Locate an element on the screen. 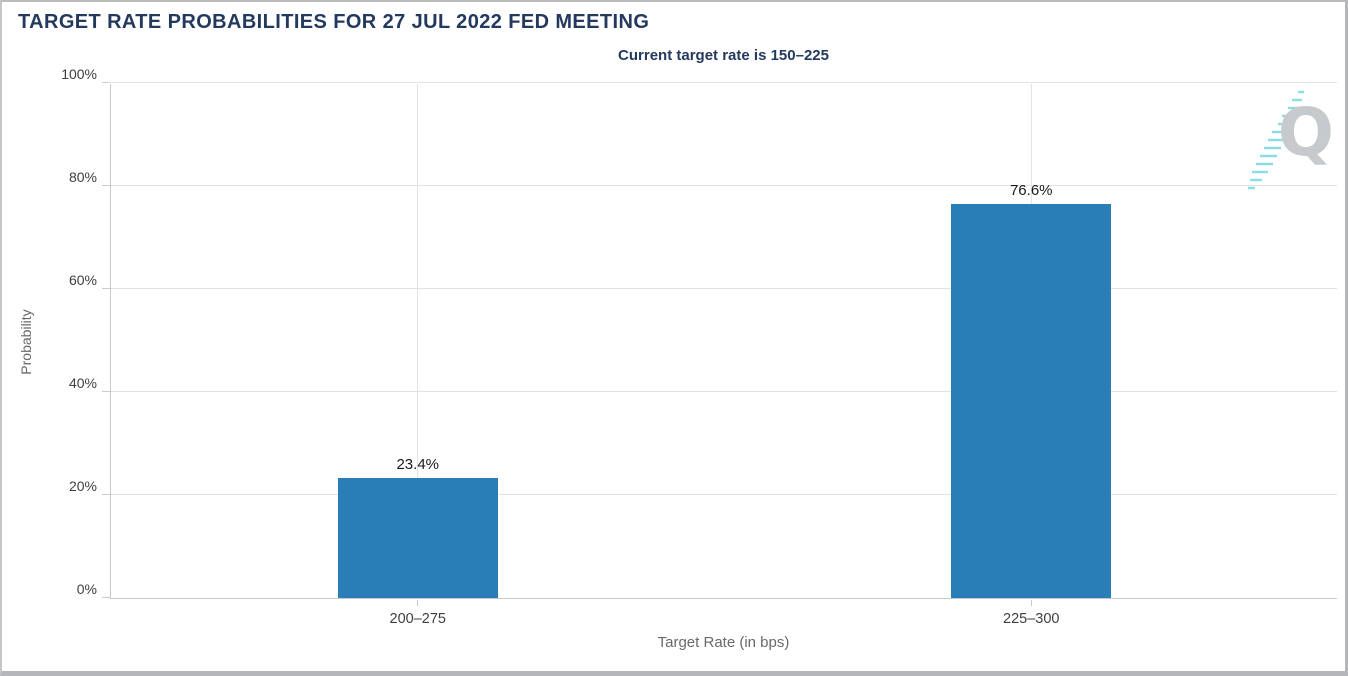  bar-200–275 is located at coordinates (417, 537).